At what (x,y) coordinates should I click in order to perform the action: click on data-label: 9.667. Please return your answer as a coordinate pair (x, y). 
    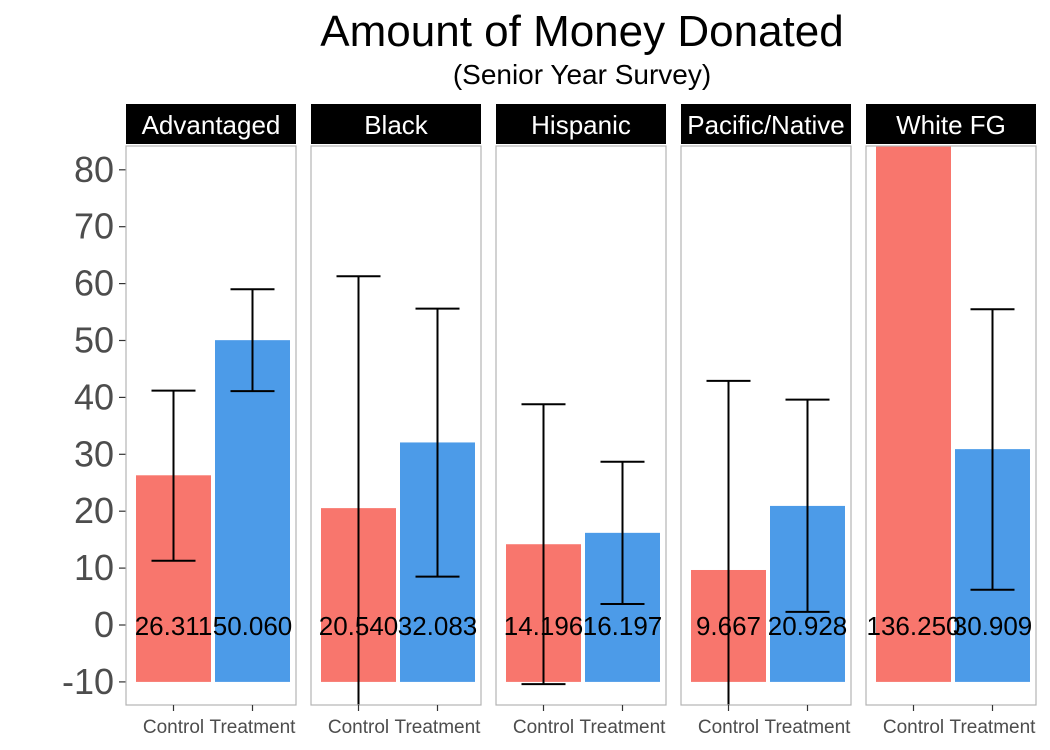
    Looking at the image, I should click on (728, 626).